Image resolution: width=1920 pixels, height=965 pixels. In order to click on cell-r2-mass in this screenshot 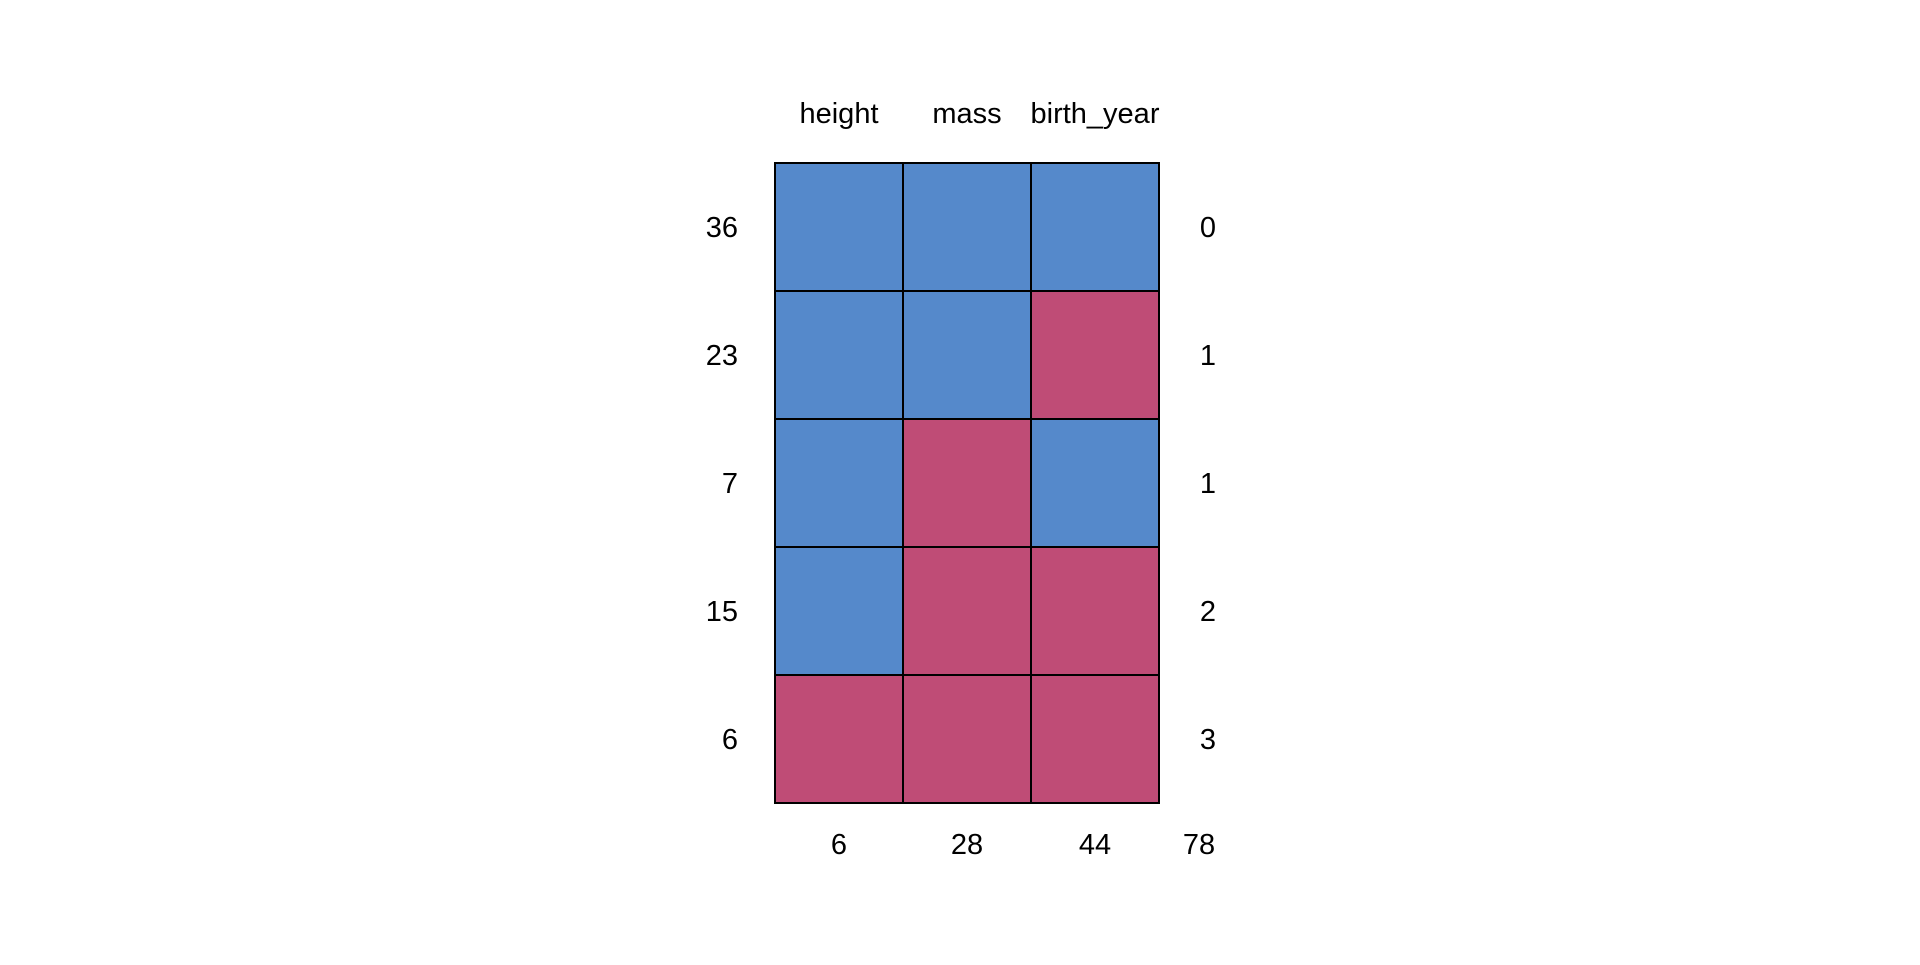, I will do `click(967, 483)`.